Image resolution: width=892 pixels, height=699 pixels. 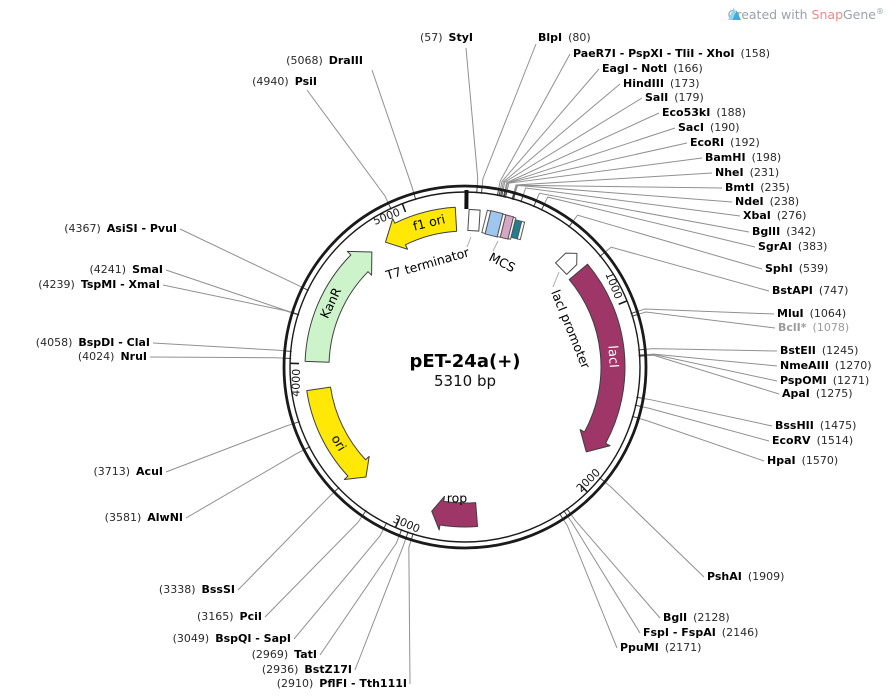 What do you see at coordinates (746, 576) in the screenshot?
I see `site-label-PshAI: PshAI (1909)` at bounding box center [746, 576].